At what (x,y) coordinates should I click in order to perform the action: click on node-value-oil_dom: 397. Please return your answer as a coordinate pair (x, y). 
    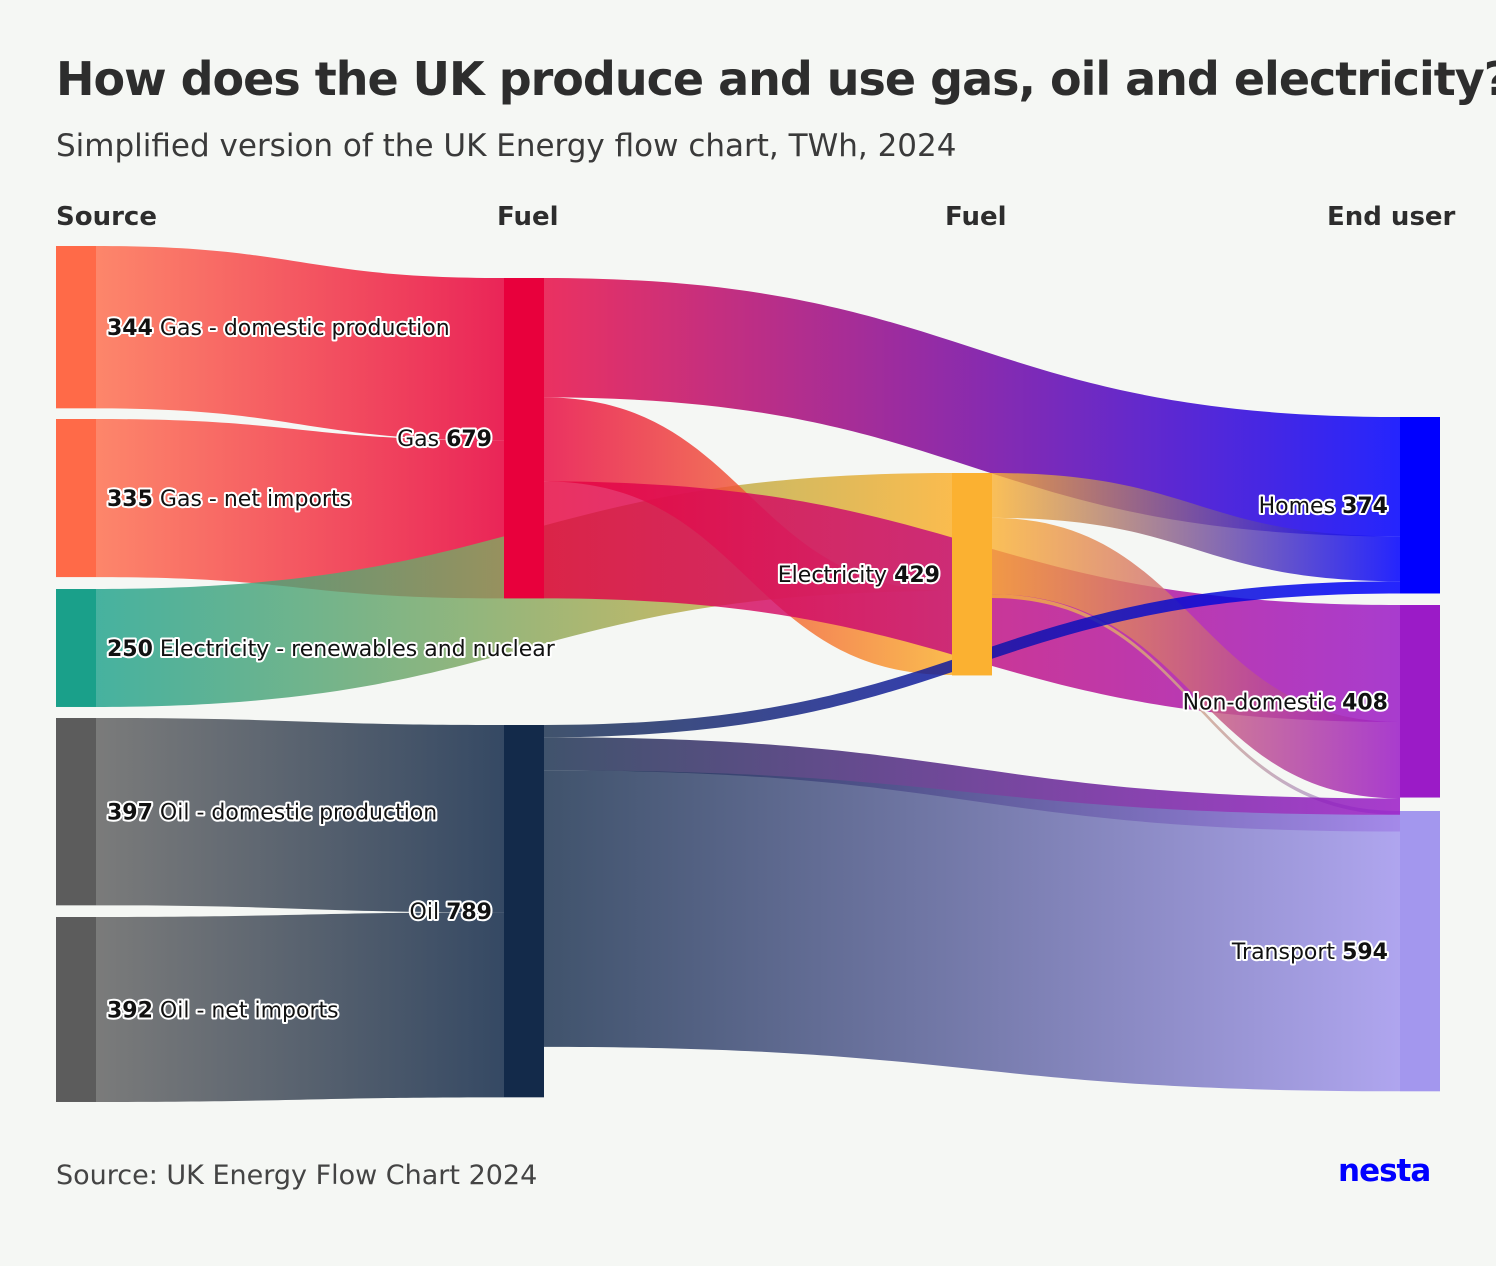
    Looking at the image, I should click on (130, 813).